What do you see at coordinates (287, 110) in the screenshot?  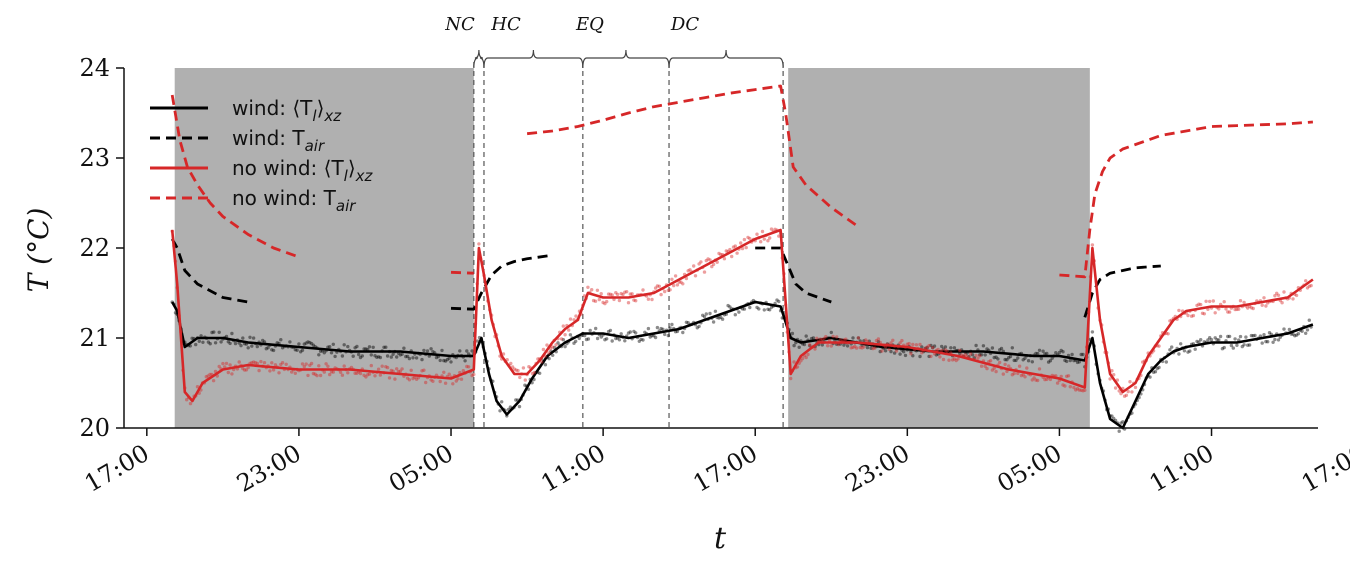 I see `legend-label-0: wind: ⟨Tl⟩xz` at bounding box center [287, 110].